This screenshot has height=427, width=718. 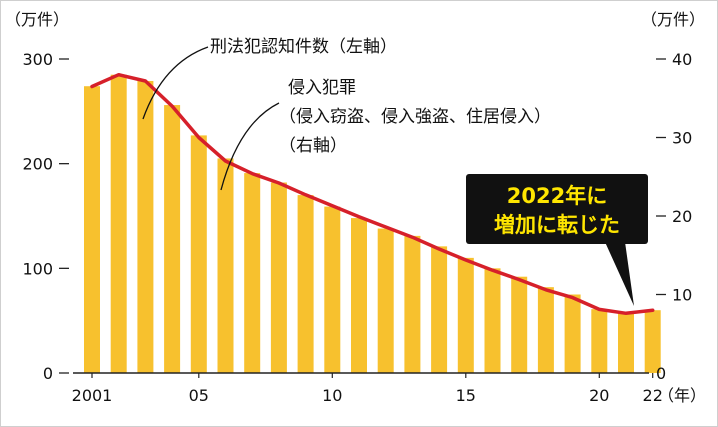 What do you see at coordinates (652, 341) in the screenshot?
I see `bar-2022` at bounding box center [652, 341].